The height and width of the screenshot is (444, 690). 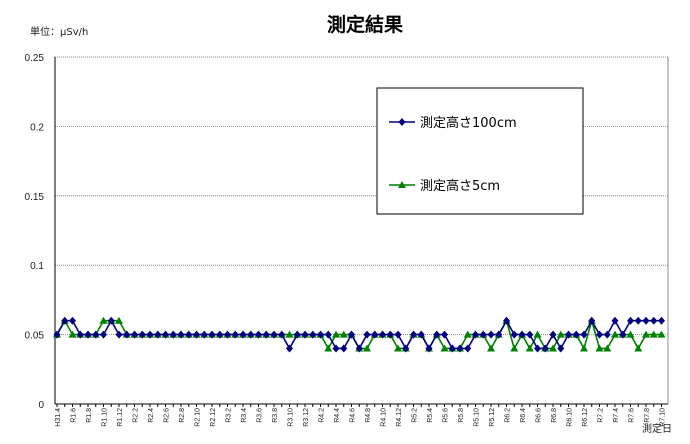 What do you see at coordinates (508, 415) in the screenshot?
I see `x-tick-label: R6.2` at bounding box center [508, 415].